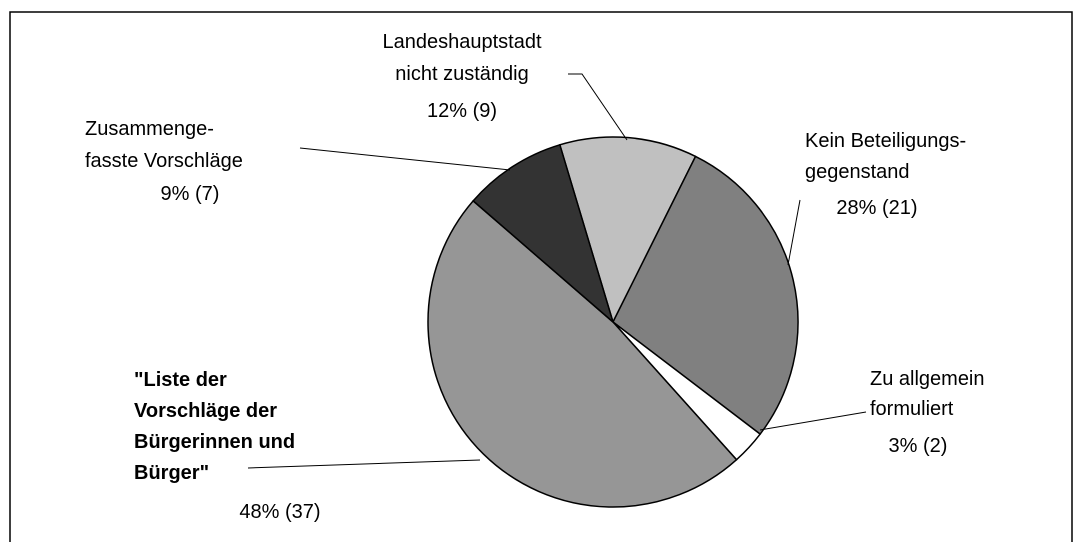 Image resolution: width=1079 pixels, height=542 pixels. Describe the element at coordinates (462, 111) in the screenshot. I see `value-label: 12% (9)` at that location.